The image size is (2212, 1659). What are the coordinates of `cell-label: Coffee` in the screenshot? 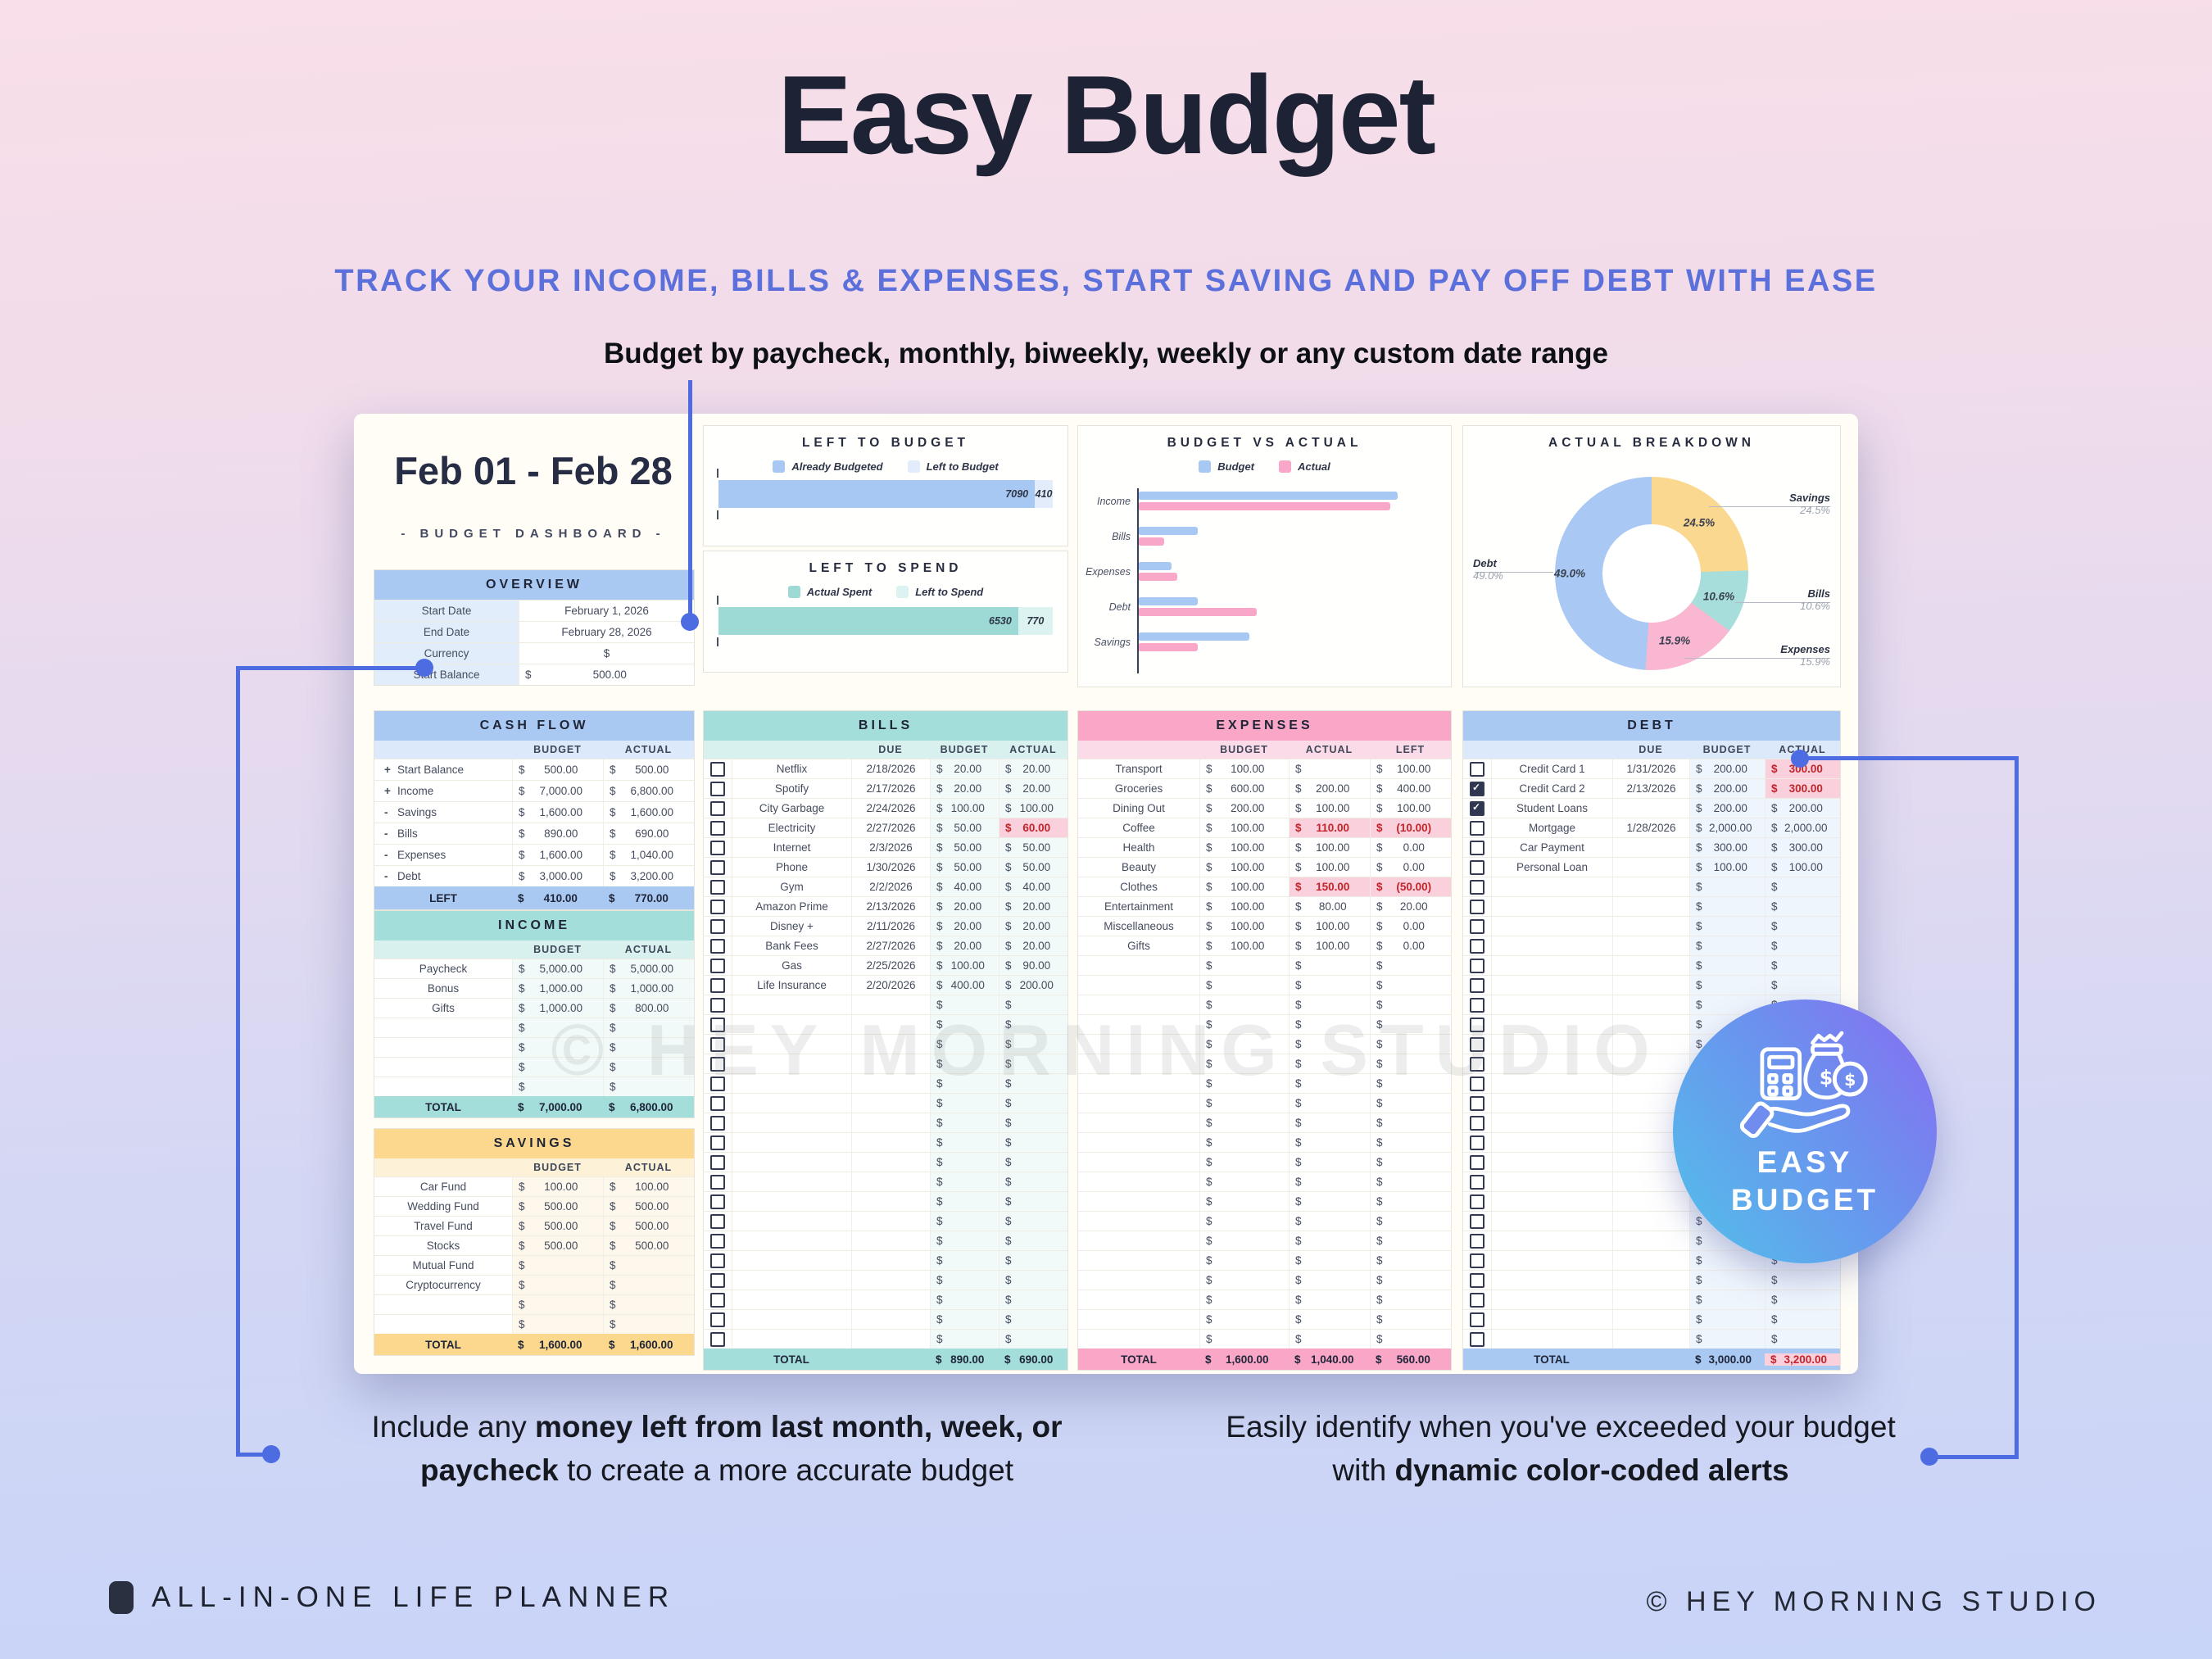 It's located at (1138, 828).